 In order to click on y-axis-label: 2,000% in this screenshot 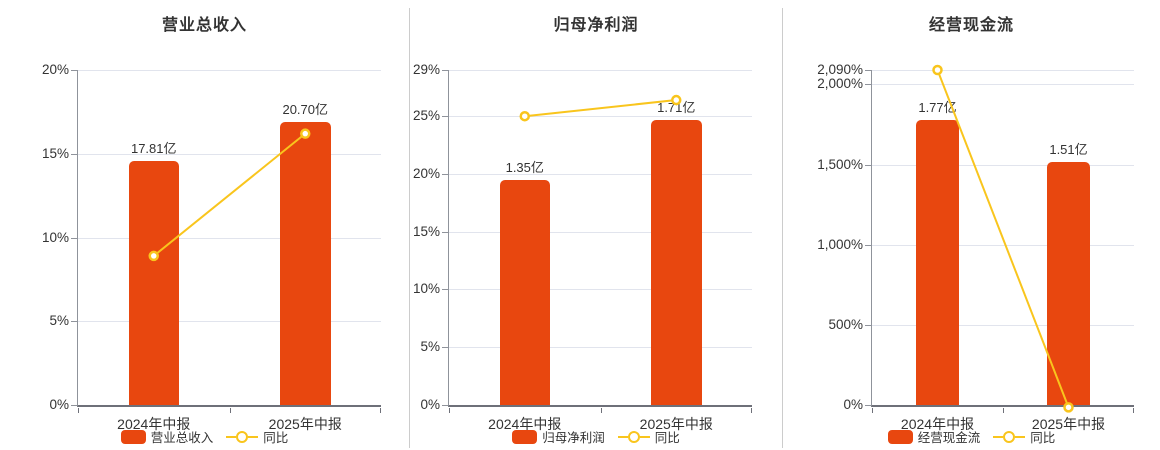, I will do `click(840, 84)`.